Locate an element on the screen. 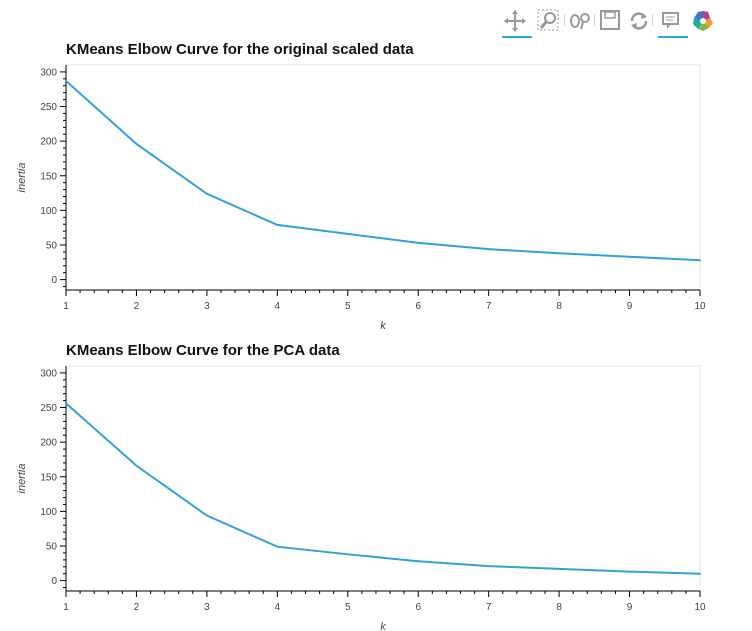 The width and height of the screenshot is (752, 631). reset-icon is located at coordinates (639, 21).